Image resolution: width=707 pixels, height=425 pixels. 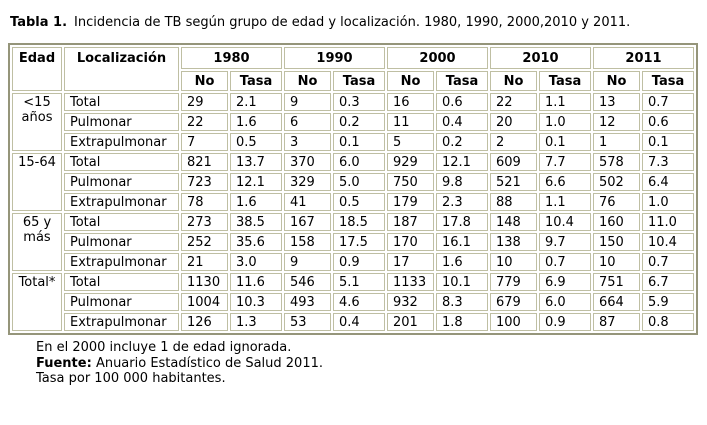 I want to click on no-value-cell: 779, so click(x=513, y=282).